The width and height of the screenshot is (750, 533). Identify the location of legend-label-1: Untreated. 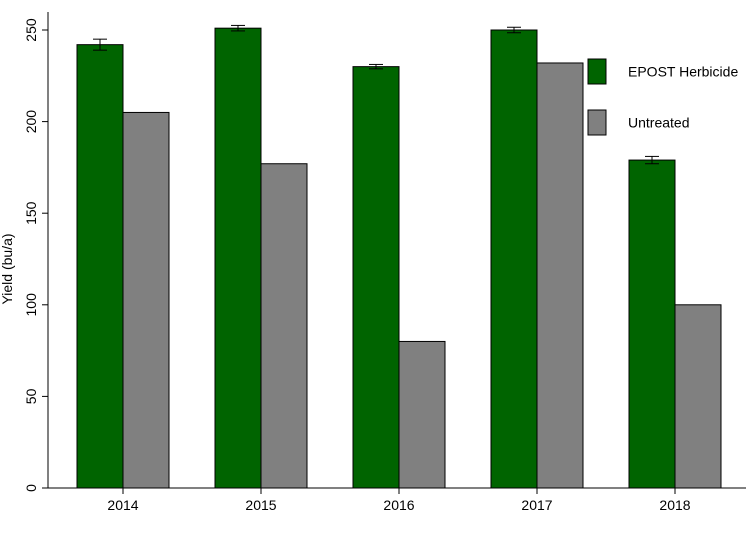
(658, 123).